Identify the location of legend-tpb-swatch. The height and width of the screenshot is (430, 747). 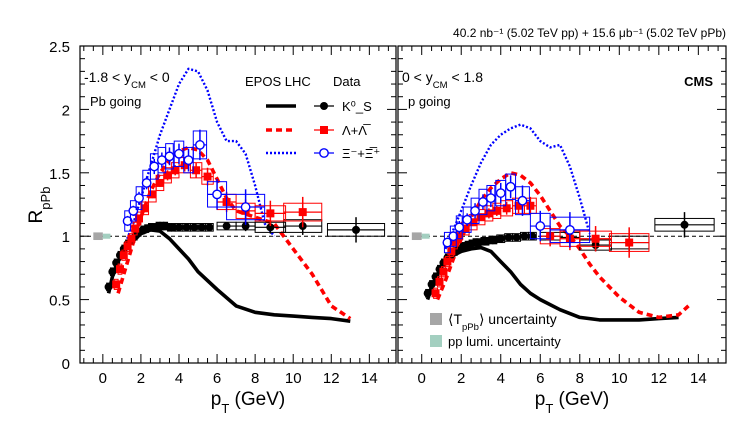
(436, 319).